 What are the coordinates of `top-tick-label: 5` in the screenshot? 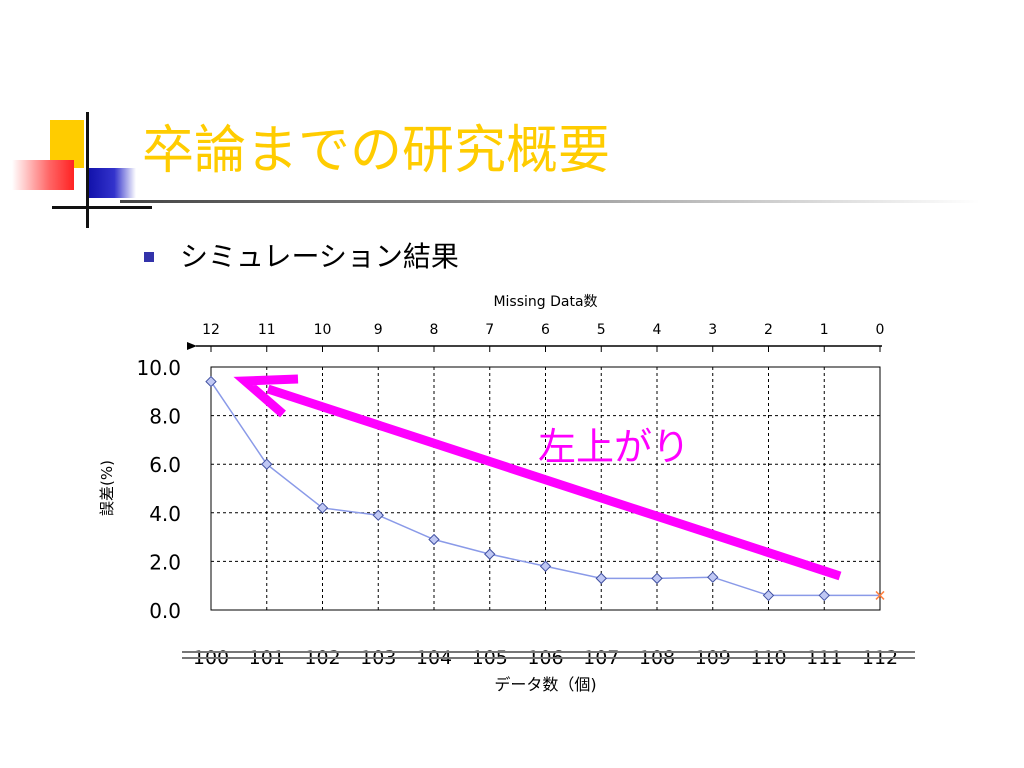 It's located at (601, 330).